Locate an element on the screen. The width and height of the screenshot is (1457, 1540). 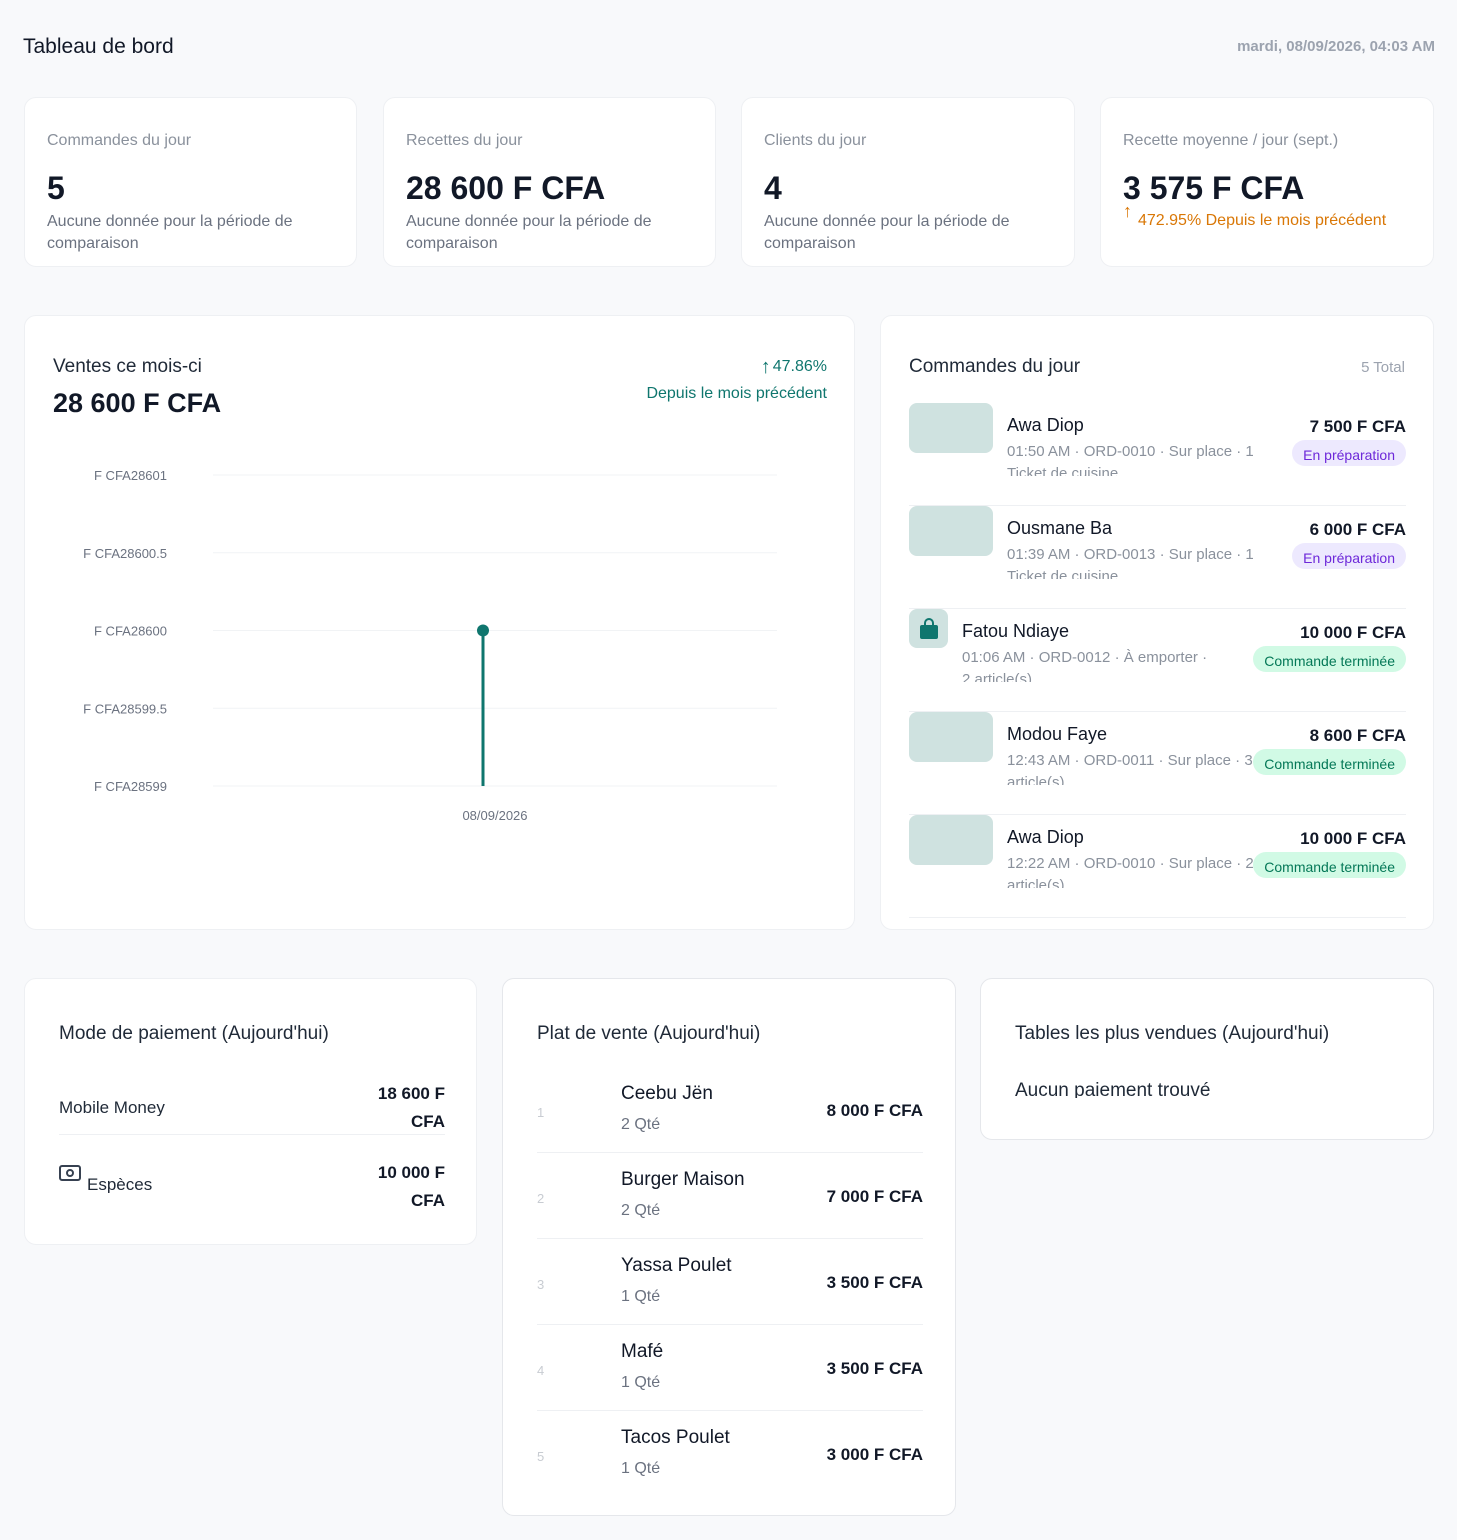
current-datetime: mardi, 08/09/2026, 04:03 AM is located at coordinates (1336, 46).